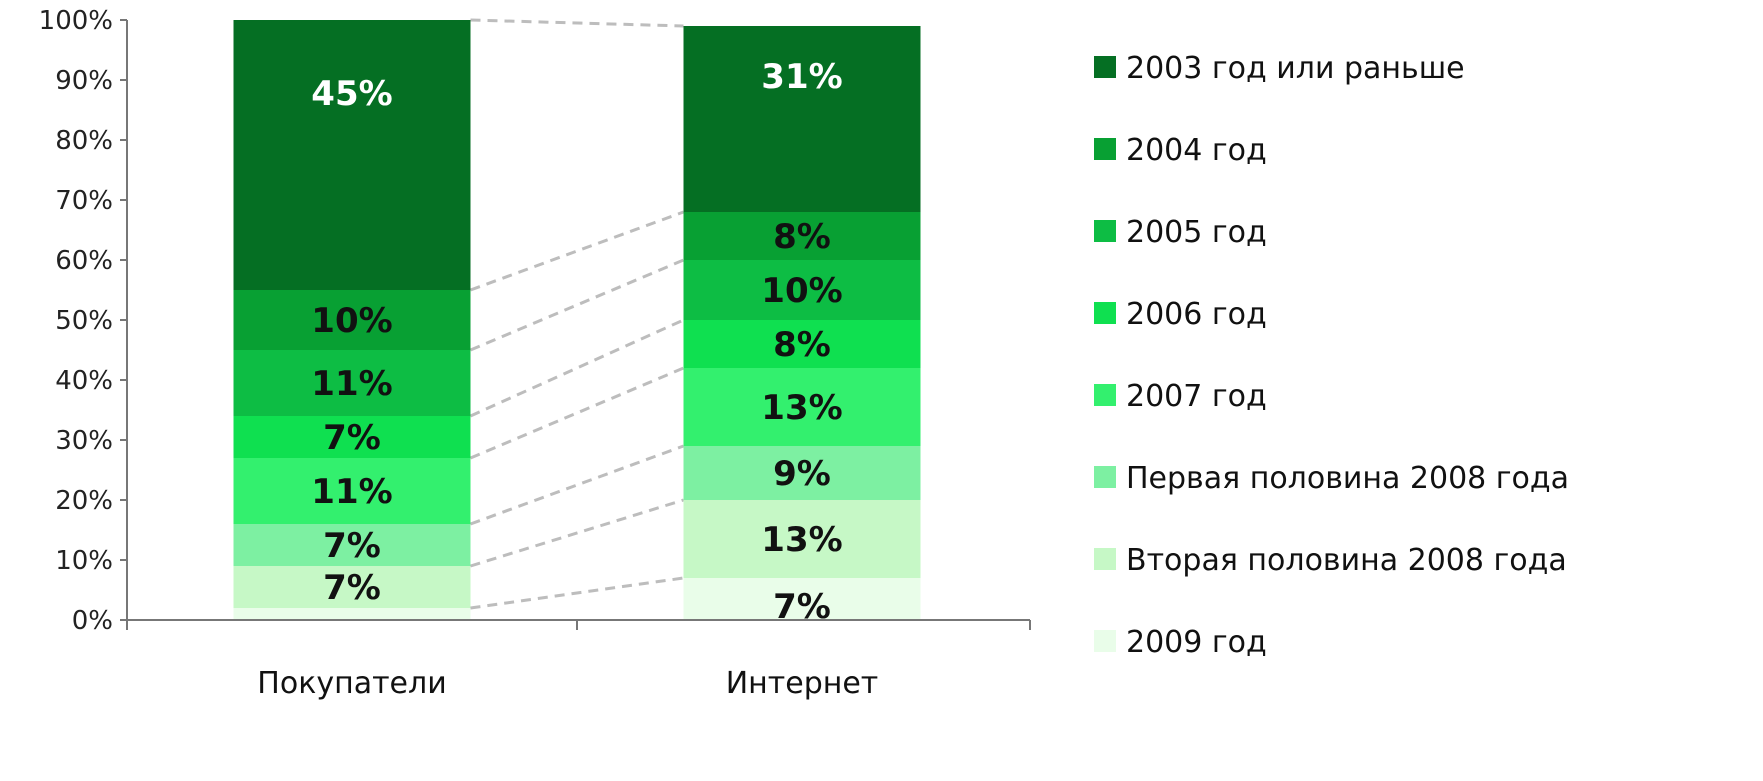  What do you see at coordinates (84, 141) in the screenshot?
I see `y-tick-label: 80%` at bounding box center [84, 141].